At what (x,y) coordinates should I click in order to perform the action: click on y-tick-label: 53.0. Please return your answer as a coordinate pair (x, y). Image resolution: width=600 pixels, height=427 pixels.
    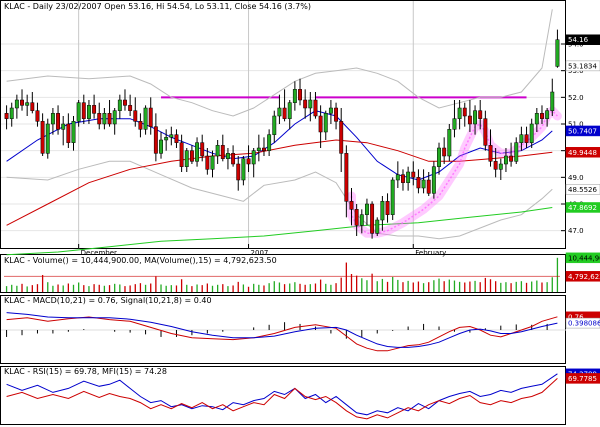
    Looking at the image, I should click on (576, 71).